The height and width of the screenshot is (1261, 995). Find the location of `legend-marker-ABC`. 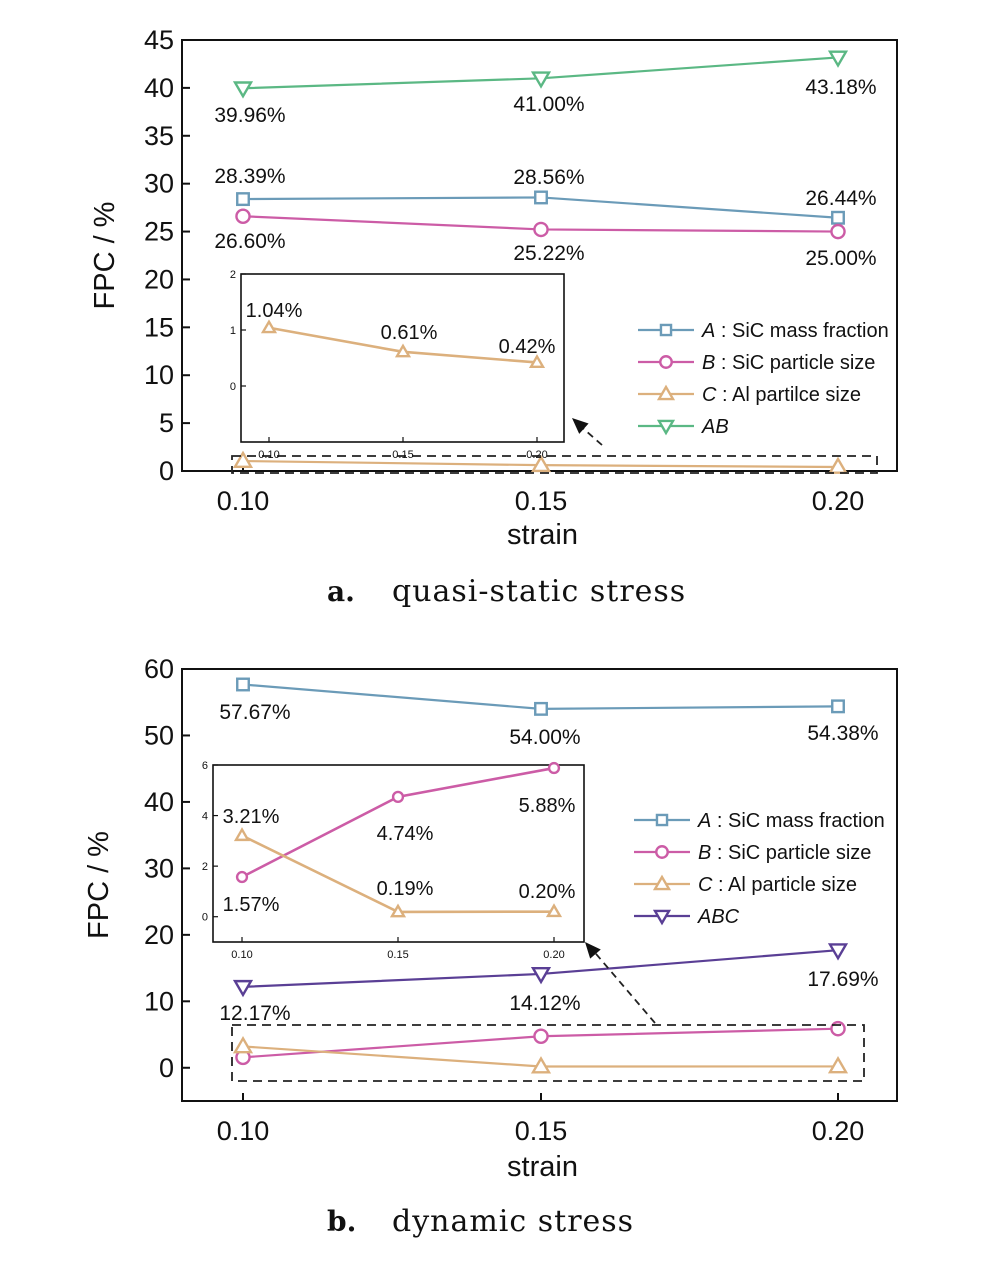

legend-marker-ABC is located at coordinates (662, 917).